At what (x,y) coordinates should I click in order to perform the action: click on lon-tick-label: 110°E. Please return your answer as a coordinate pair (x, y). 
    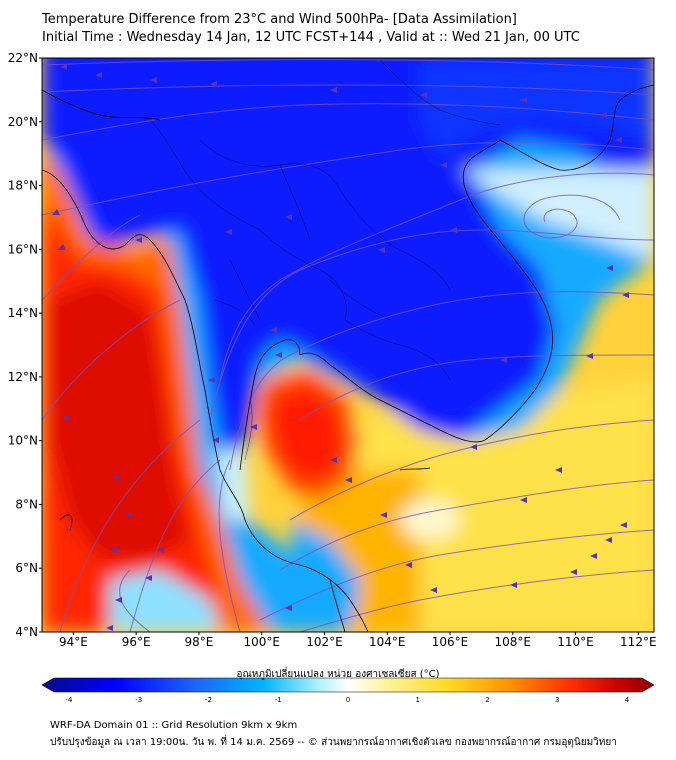
    Looking at the image, I should click on (575, 642).